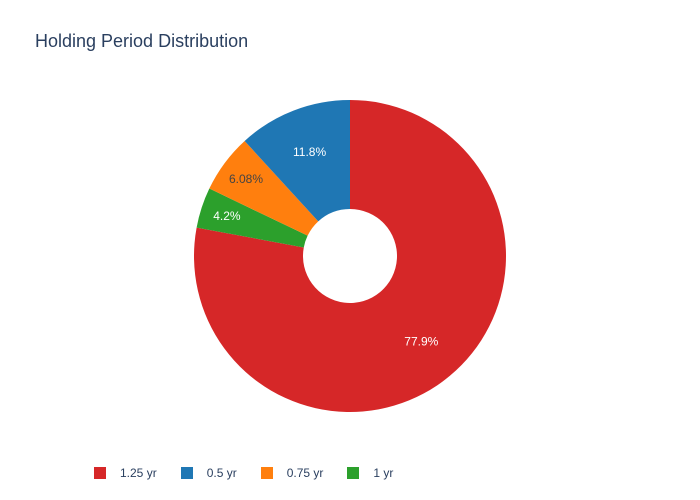  Describe the element at coordinates (246, 179) in the screenshot. I see `slice-label-0-75-yr: 6.08%` at that location.